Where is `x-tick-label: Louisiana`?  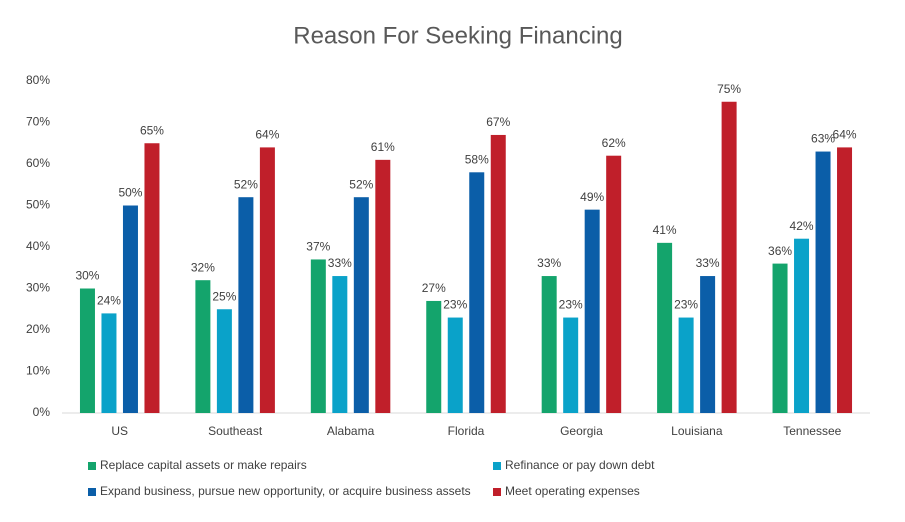
x-tick-label: Louisiana is located at coordinates (697, 431).